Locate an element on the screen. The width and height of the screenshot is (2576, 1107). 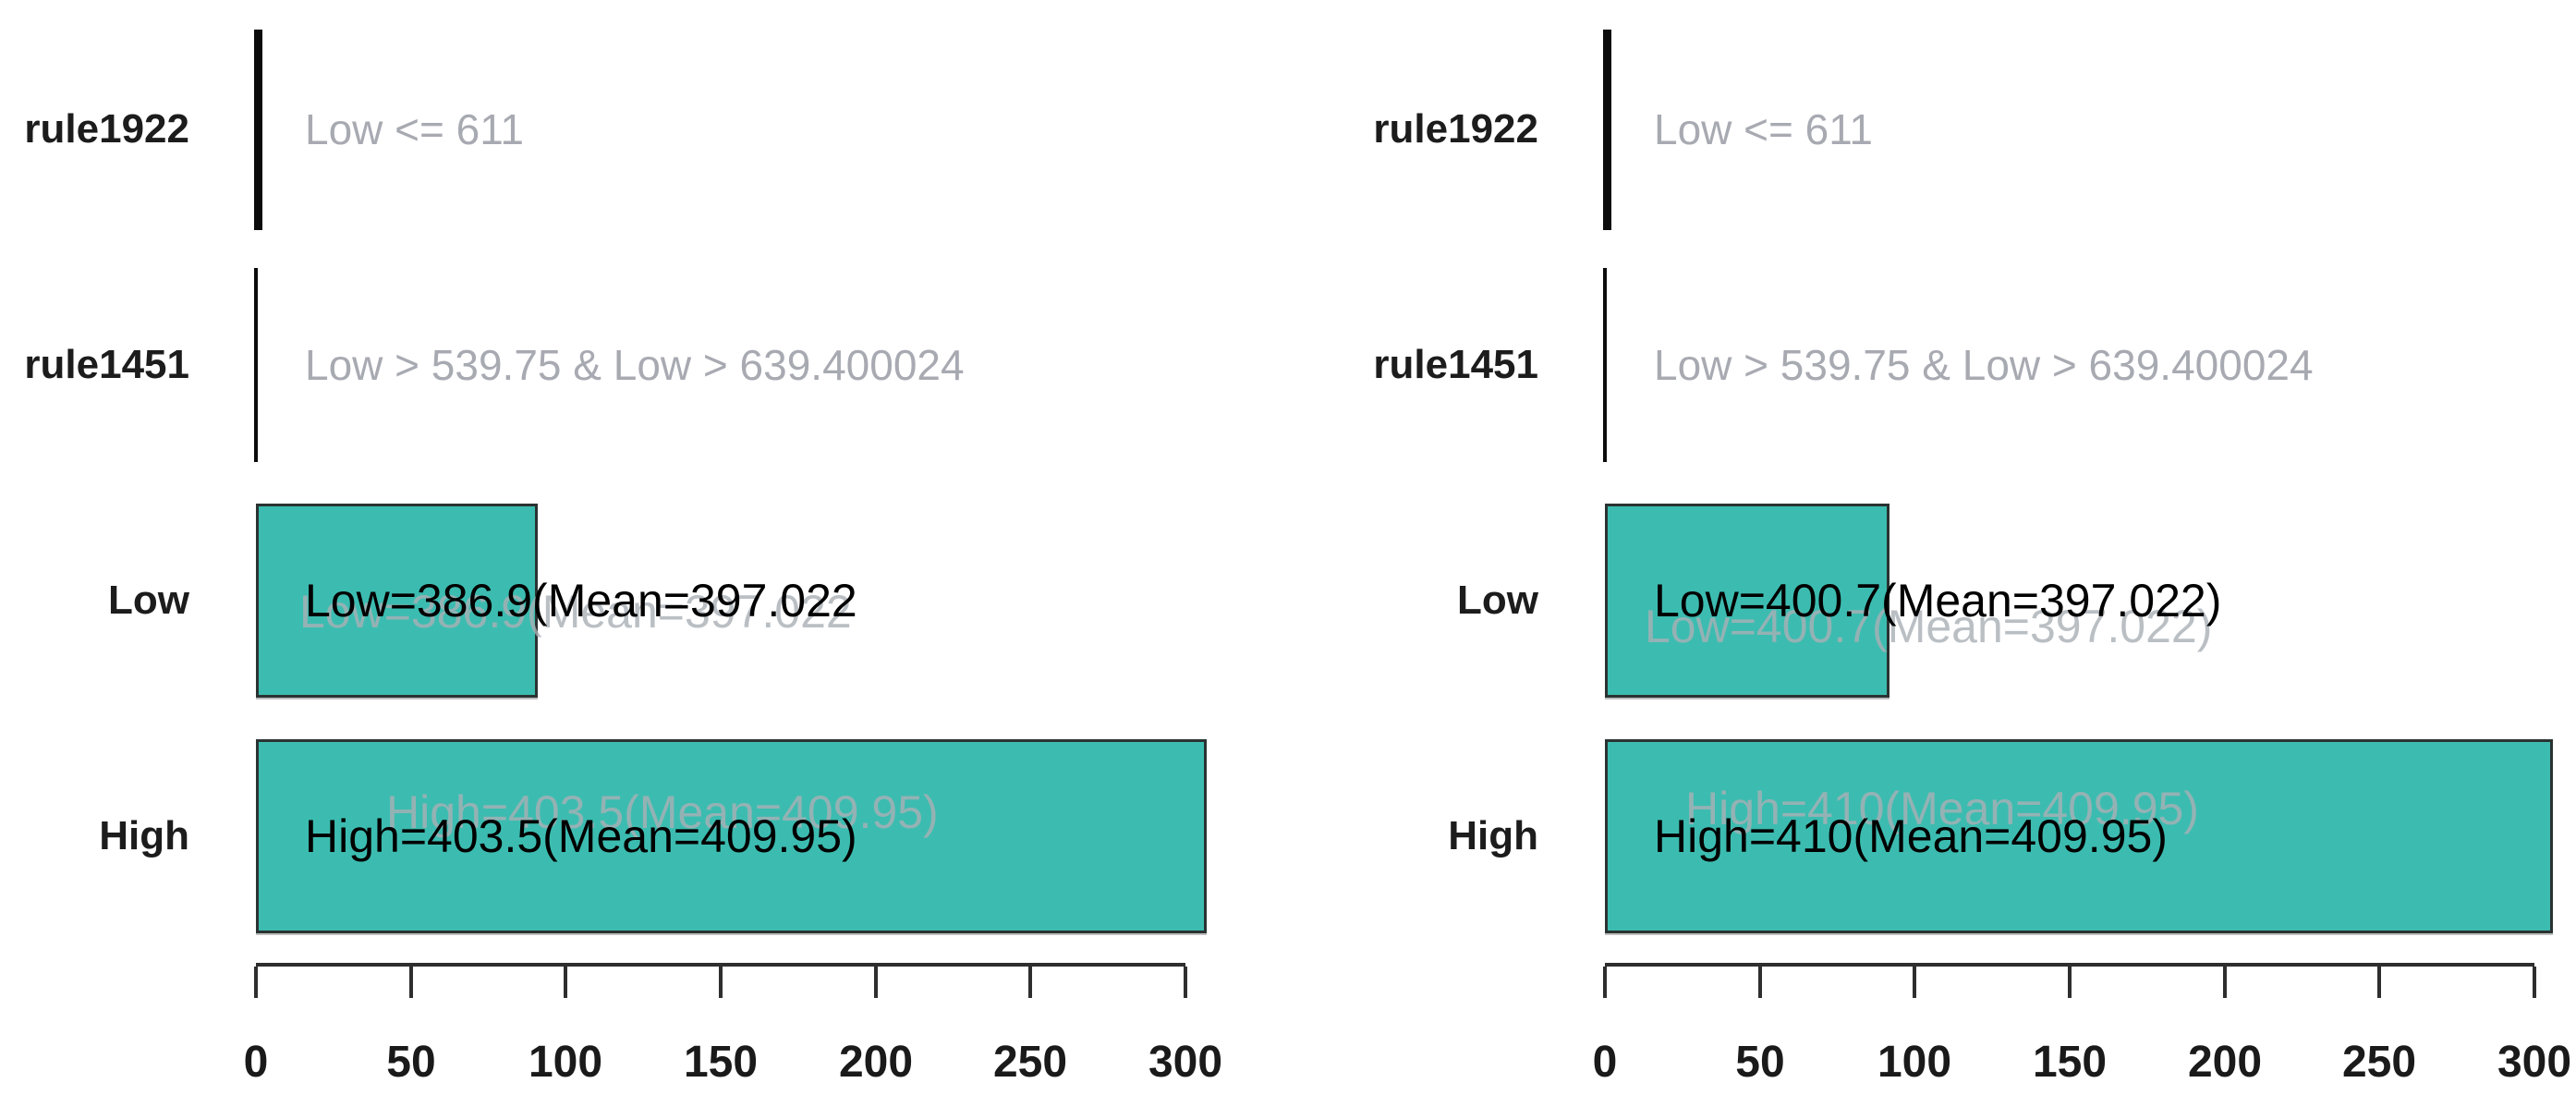
bar-value-label: Low=400.7(Mean=397.022) is located at coordinates (1938, 600).